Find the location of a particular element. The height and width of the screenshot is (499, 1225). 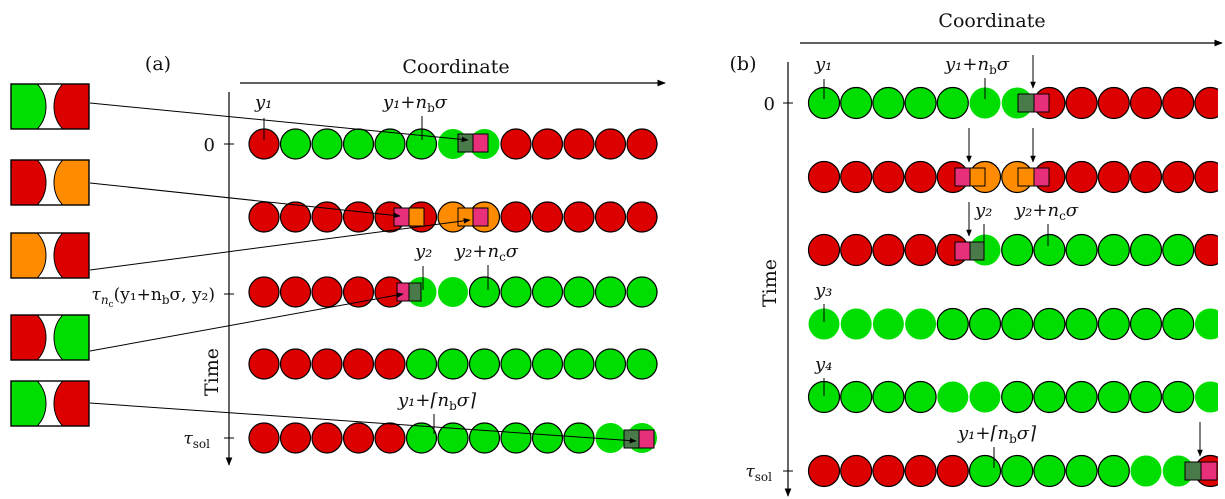

panel-b-x-axis-label: Coordinate is located at coordinates (991, 21).